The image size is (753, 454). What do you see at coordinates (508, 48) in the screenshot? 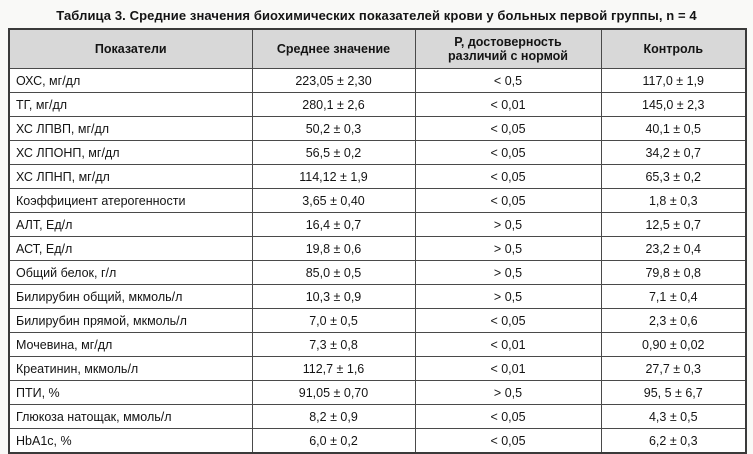
I see `header-cell-p-significance: Р, достоверность различий с нормой` at bounding box center [508, 48].